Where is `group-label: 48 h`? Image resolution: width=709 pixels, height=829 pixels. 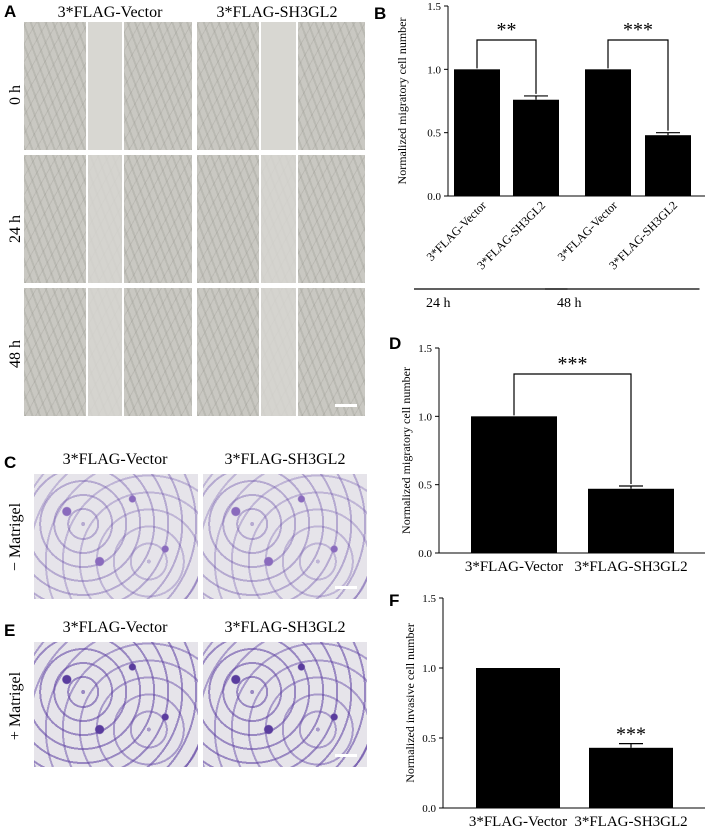
group-label: 48 h is located at coordinates (569, 303).